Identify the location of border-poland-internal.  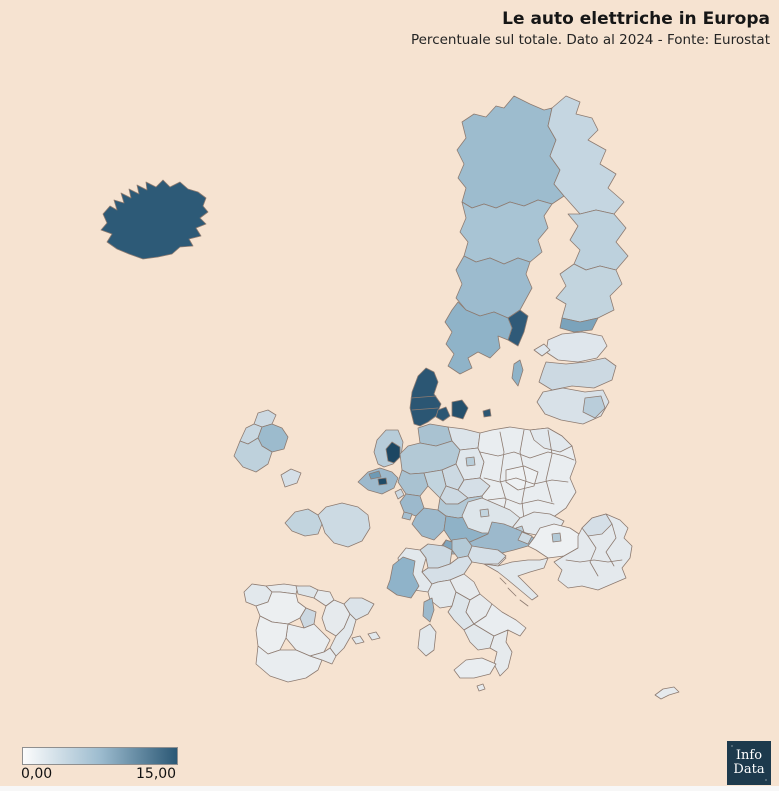
(527, 474).